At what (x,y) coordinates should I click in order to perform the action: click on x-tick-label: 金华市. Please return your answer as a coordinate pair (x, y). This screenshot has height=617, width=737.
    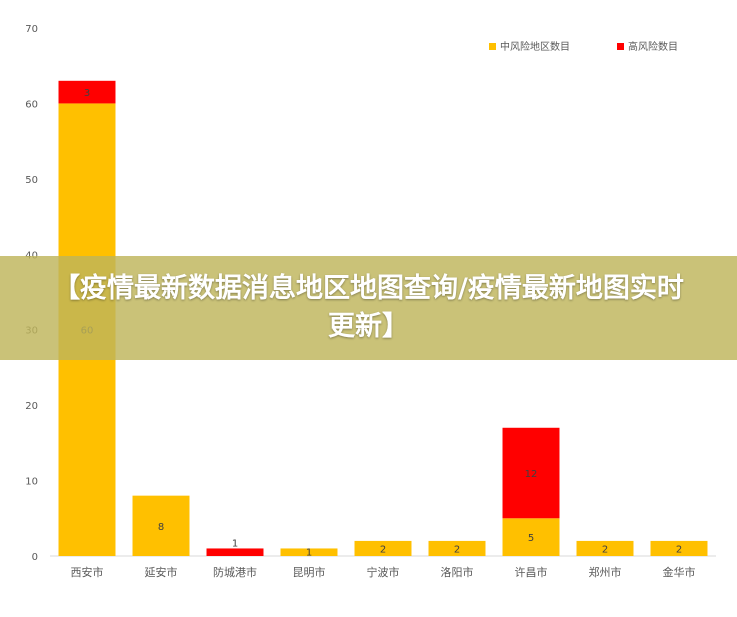
    Looking at the image, I should click on (679, 572).